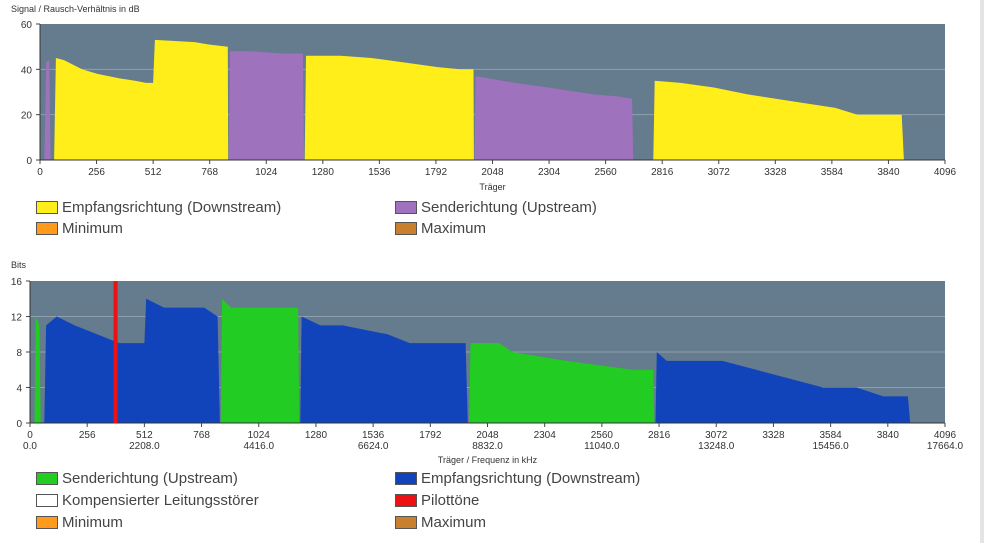  Describe the element at coordinates (47, 500) in the screenshot. I see `legend-swatch-compensated` at that location.